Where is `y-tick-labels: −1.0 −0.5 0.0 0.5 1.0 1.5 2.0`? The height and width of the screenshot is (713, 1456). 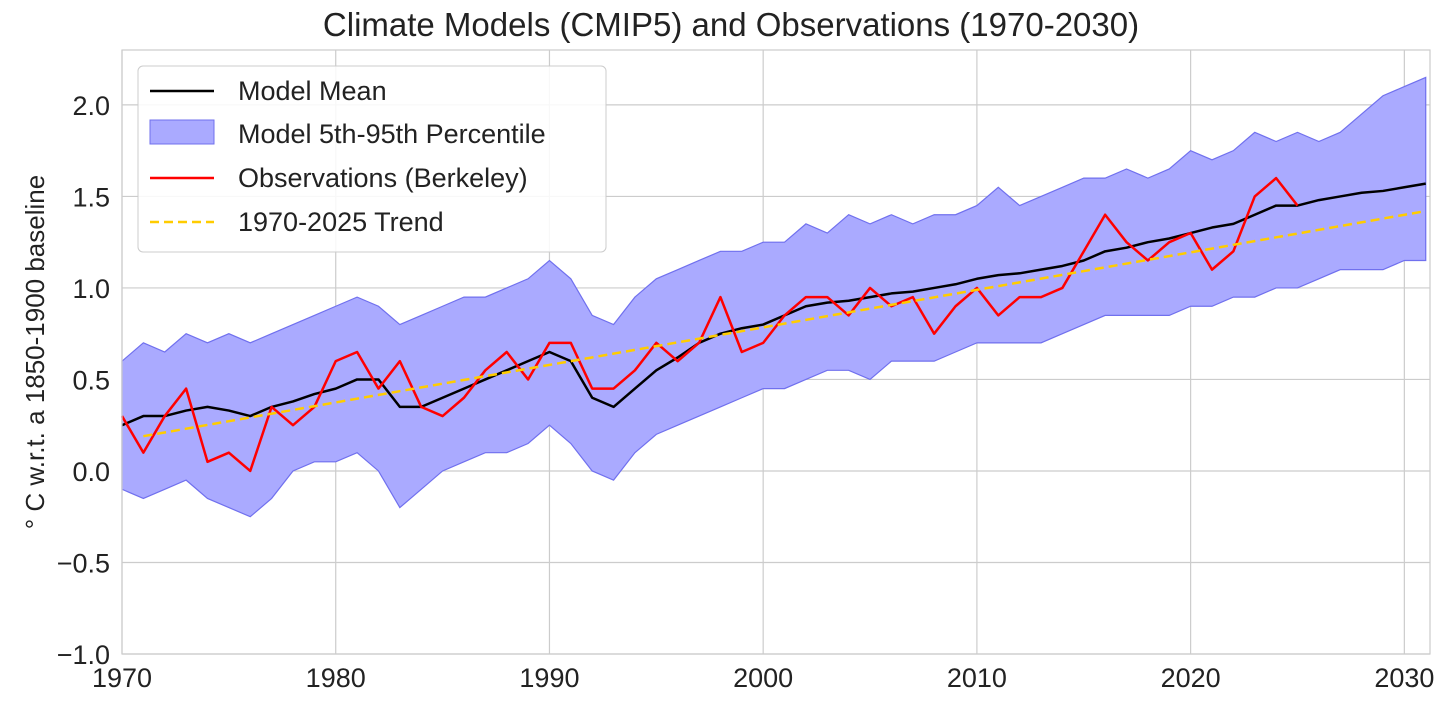
y-tick-labels: −1.0 −0.5 0.0 0.5 1.0 1.5 2.0 is located at coordinates (83, 380).